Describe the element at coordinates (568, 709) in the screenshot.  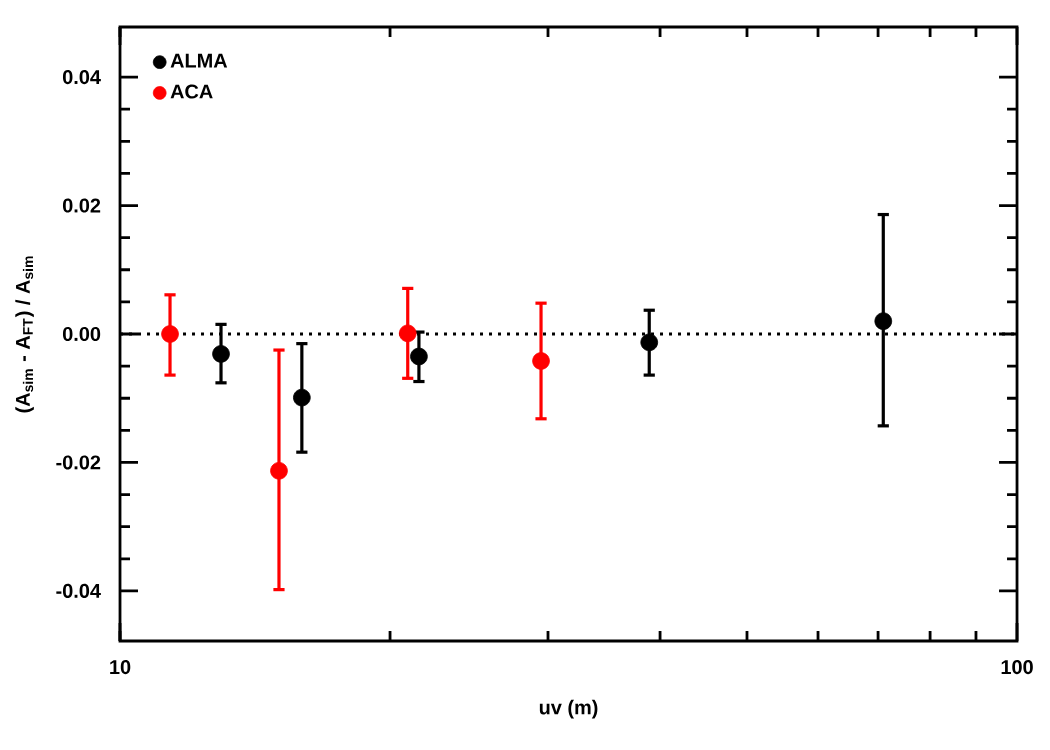
I see `x-axis-title: uv (m)` at that location.